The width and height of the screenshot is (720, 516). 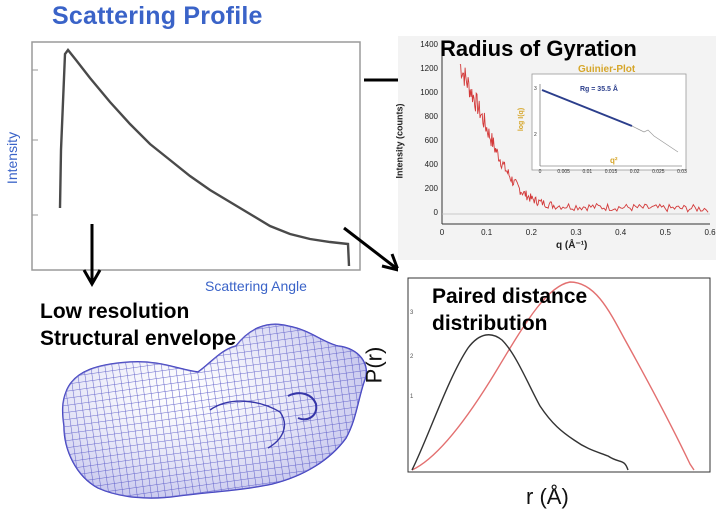 I want to click on guinier-x-tick: 0.6, so click(x=710, y=232).